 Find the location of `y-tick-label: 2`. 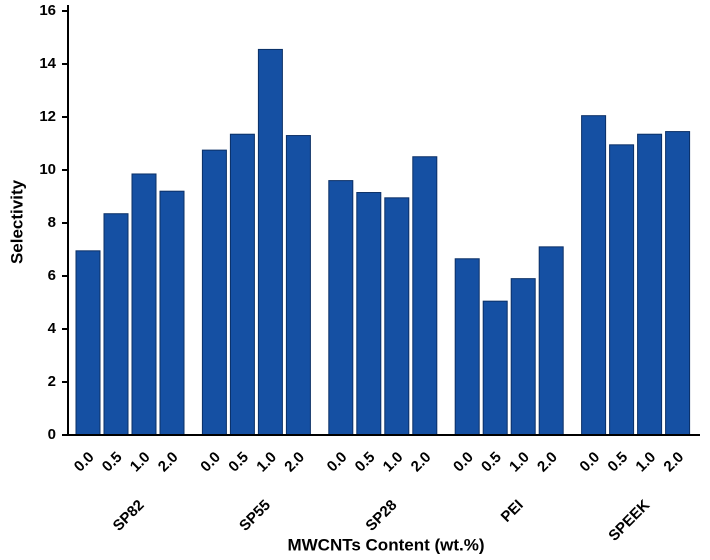

y-tick-label: 2 is located at coordinates (52, 381).